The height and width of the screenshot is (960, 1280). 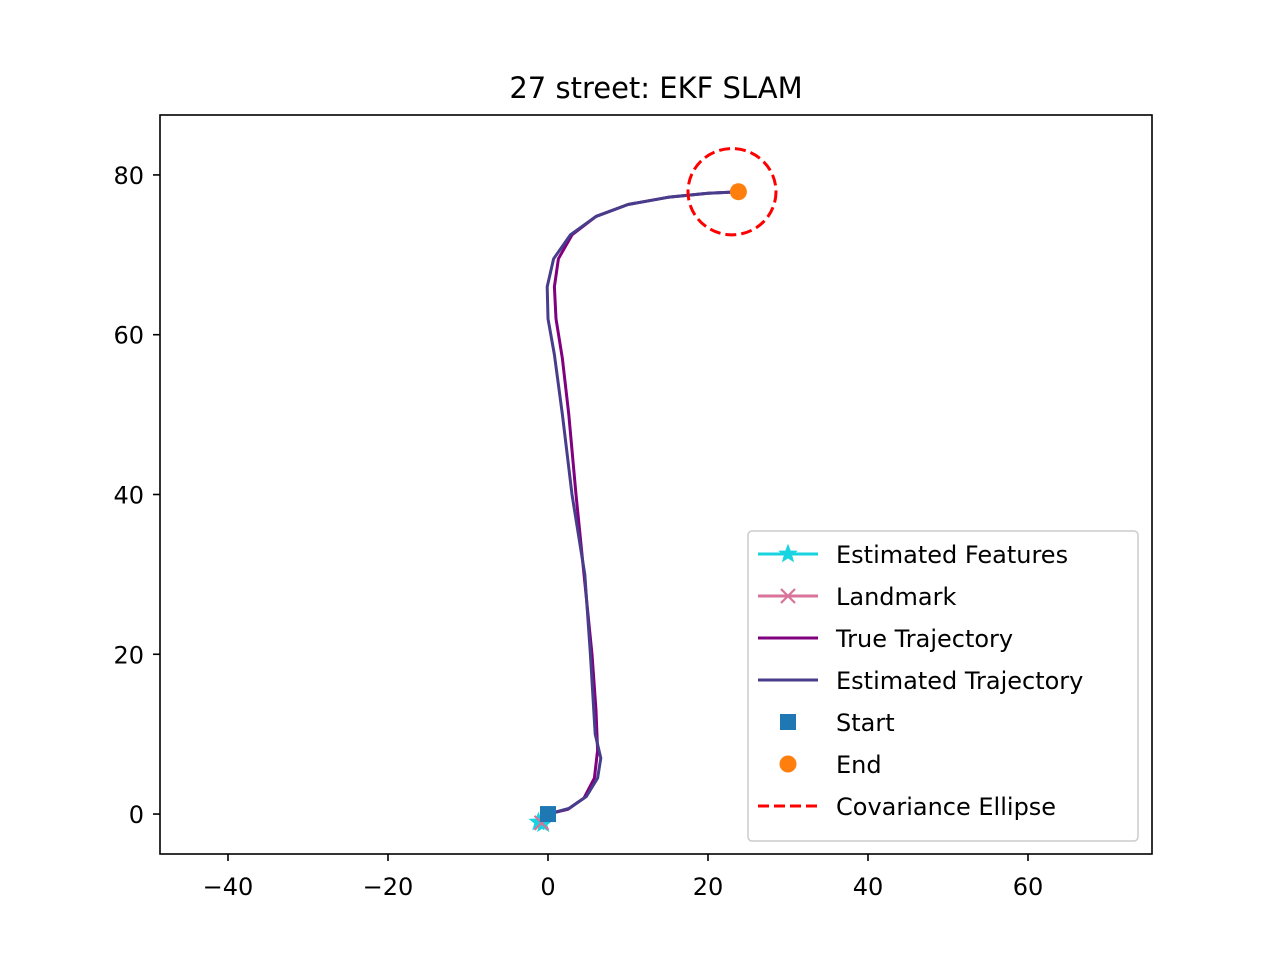 I want to click on legend-entry: Estimated Features, so click(x=913, y=555).